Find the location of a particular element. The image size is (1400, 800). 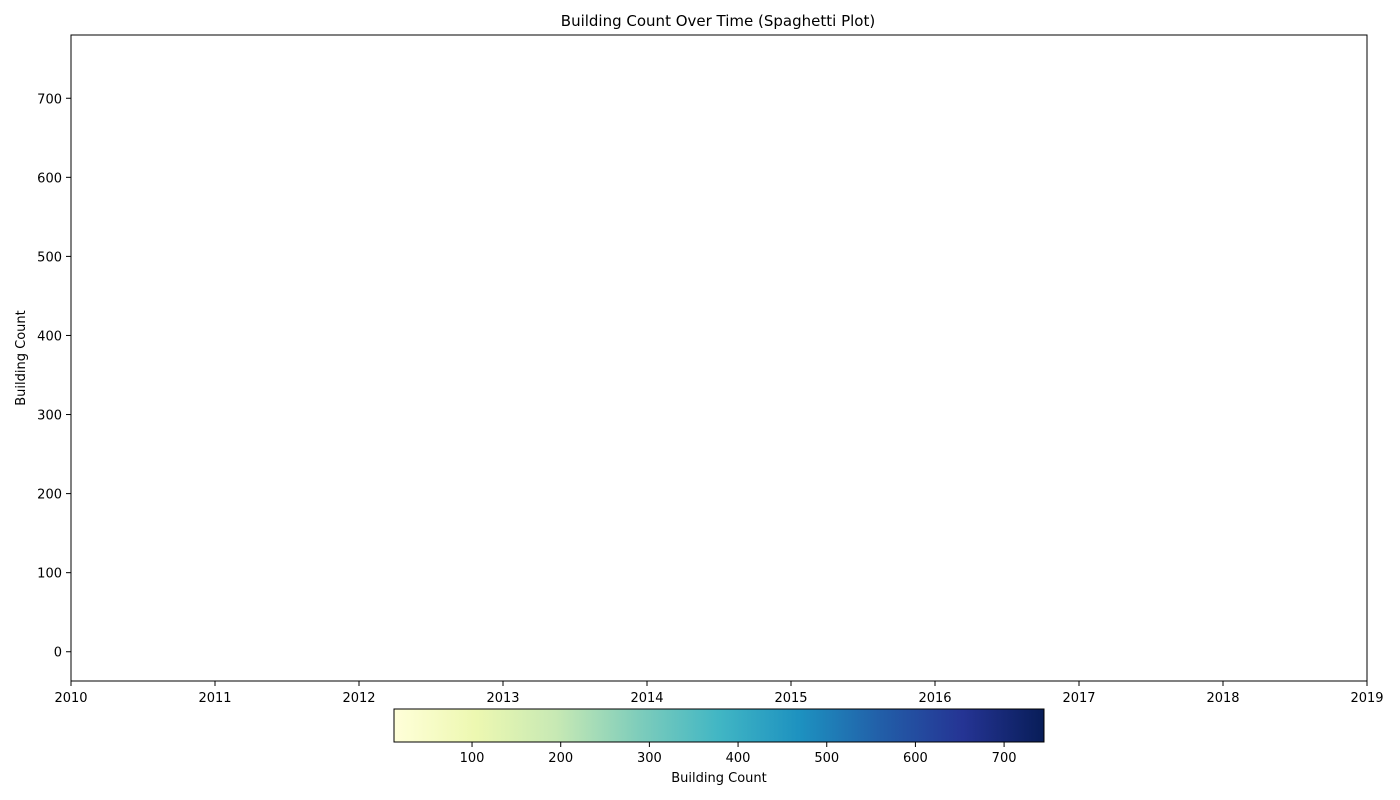

x-tick-label: 2017 is located at coordinates (1078, 698).